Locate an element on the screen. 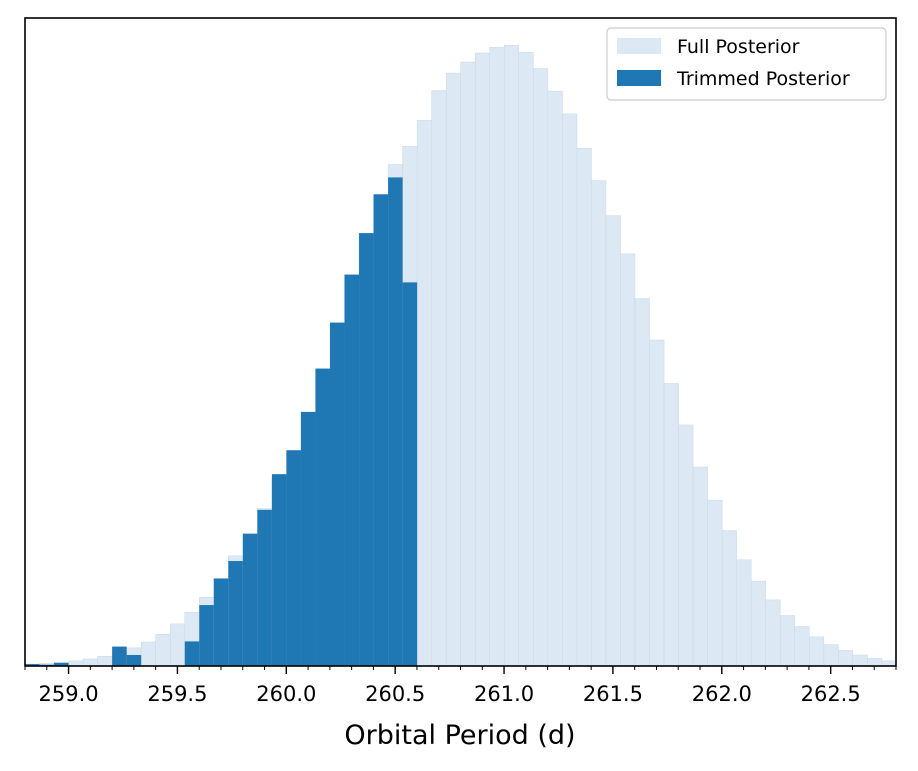 Image resolution: width=918 pixels, height=771 pixels. legend-label-full: Full Posterior is located at coordinates (738, 47).